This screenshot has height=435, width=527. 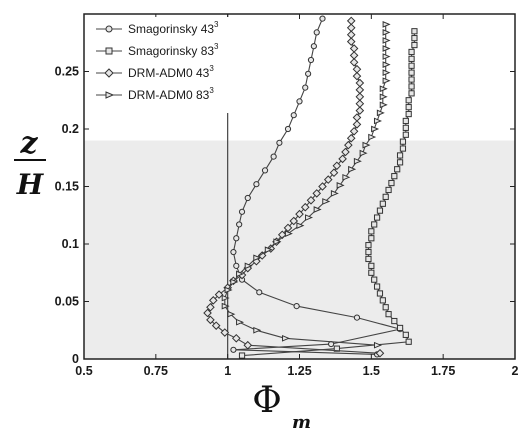 What do you see at coordinates (109, 29) in the screenshot?
I see `legend-marker` at bounding box center [109, 29].